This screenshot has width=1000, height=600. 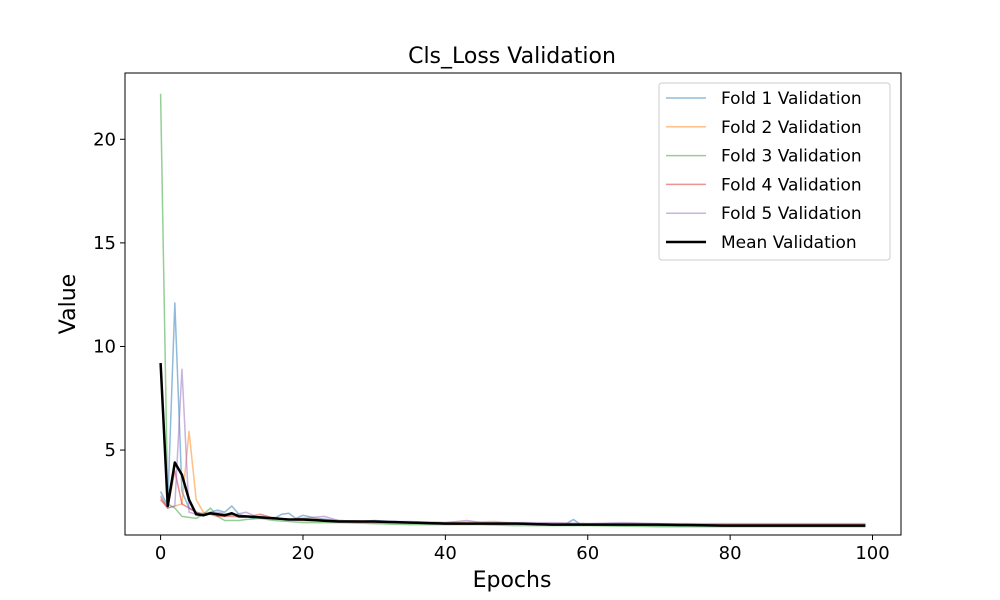 What do you see at coordinates (104, 139) in the screenshot?
I see `y-tick-label: 20` at bounding box center [104, 139].